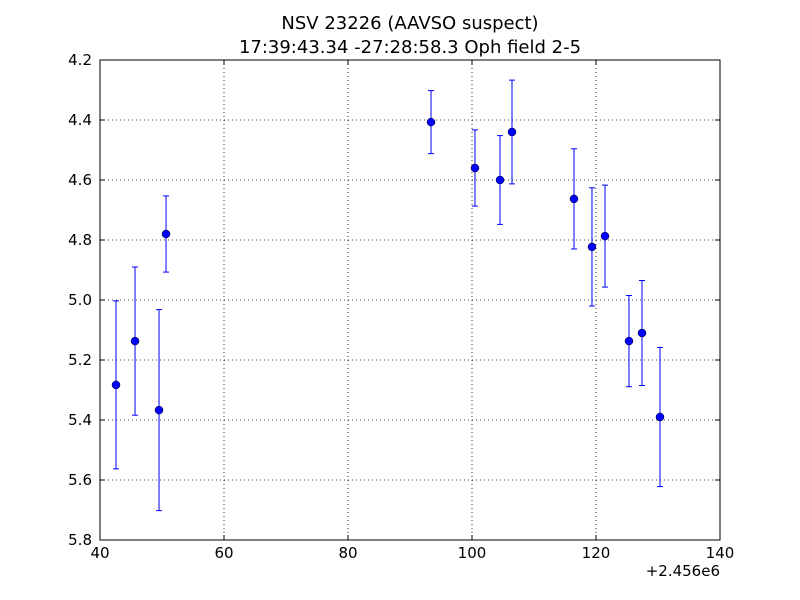  What do you see at coordinates (80, 420) in the screenshot?
I see `y-tick-label: 5.4` at bounding box center [80, 420].